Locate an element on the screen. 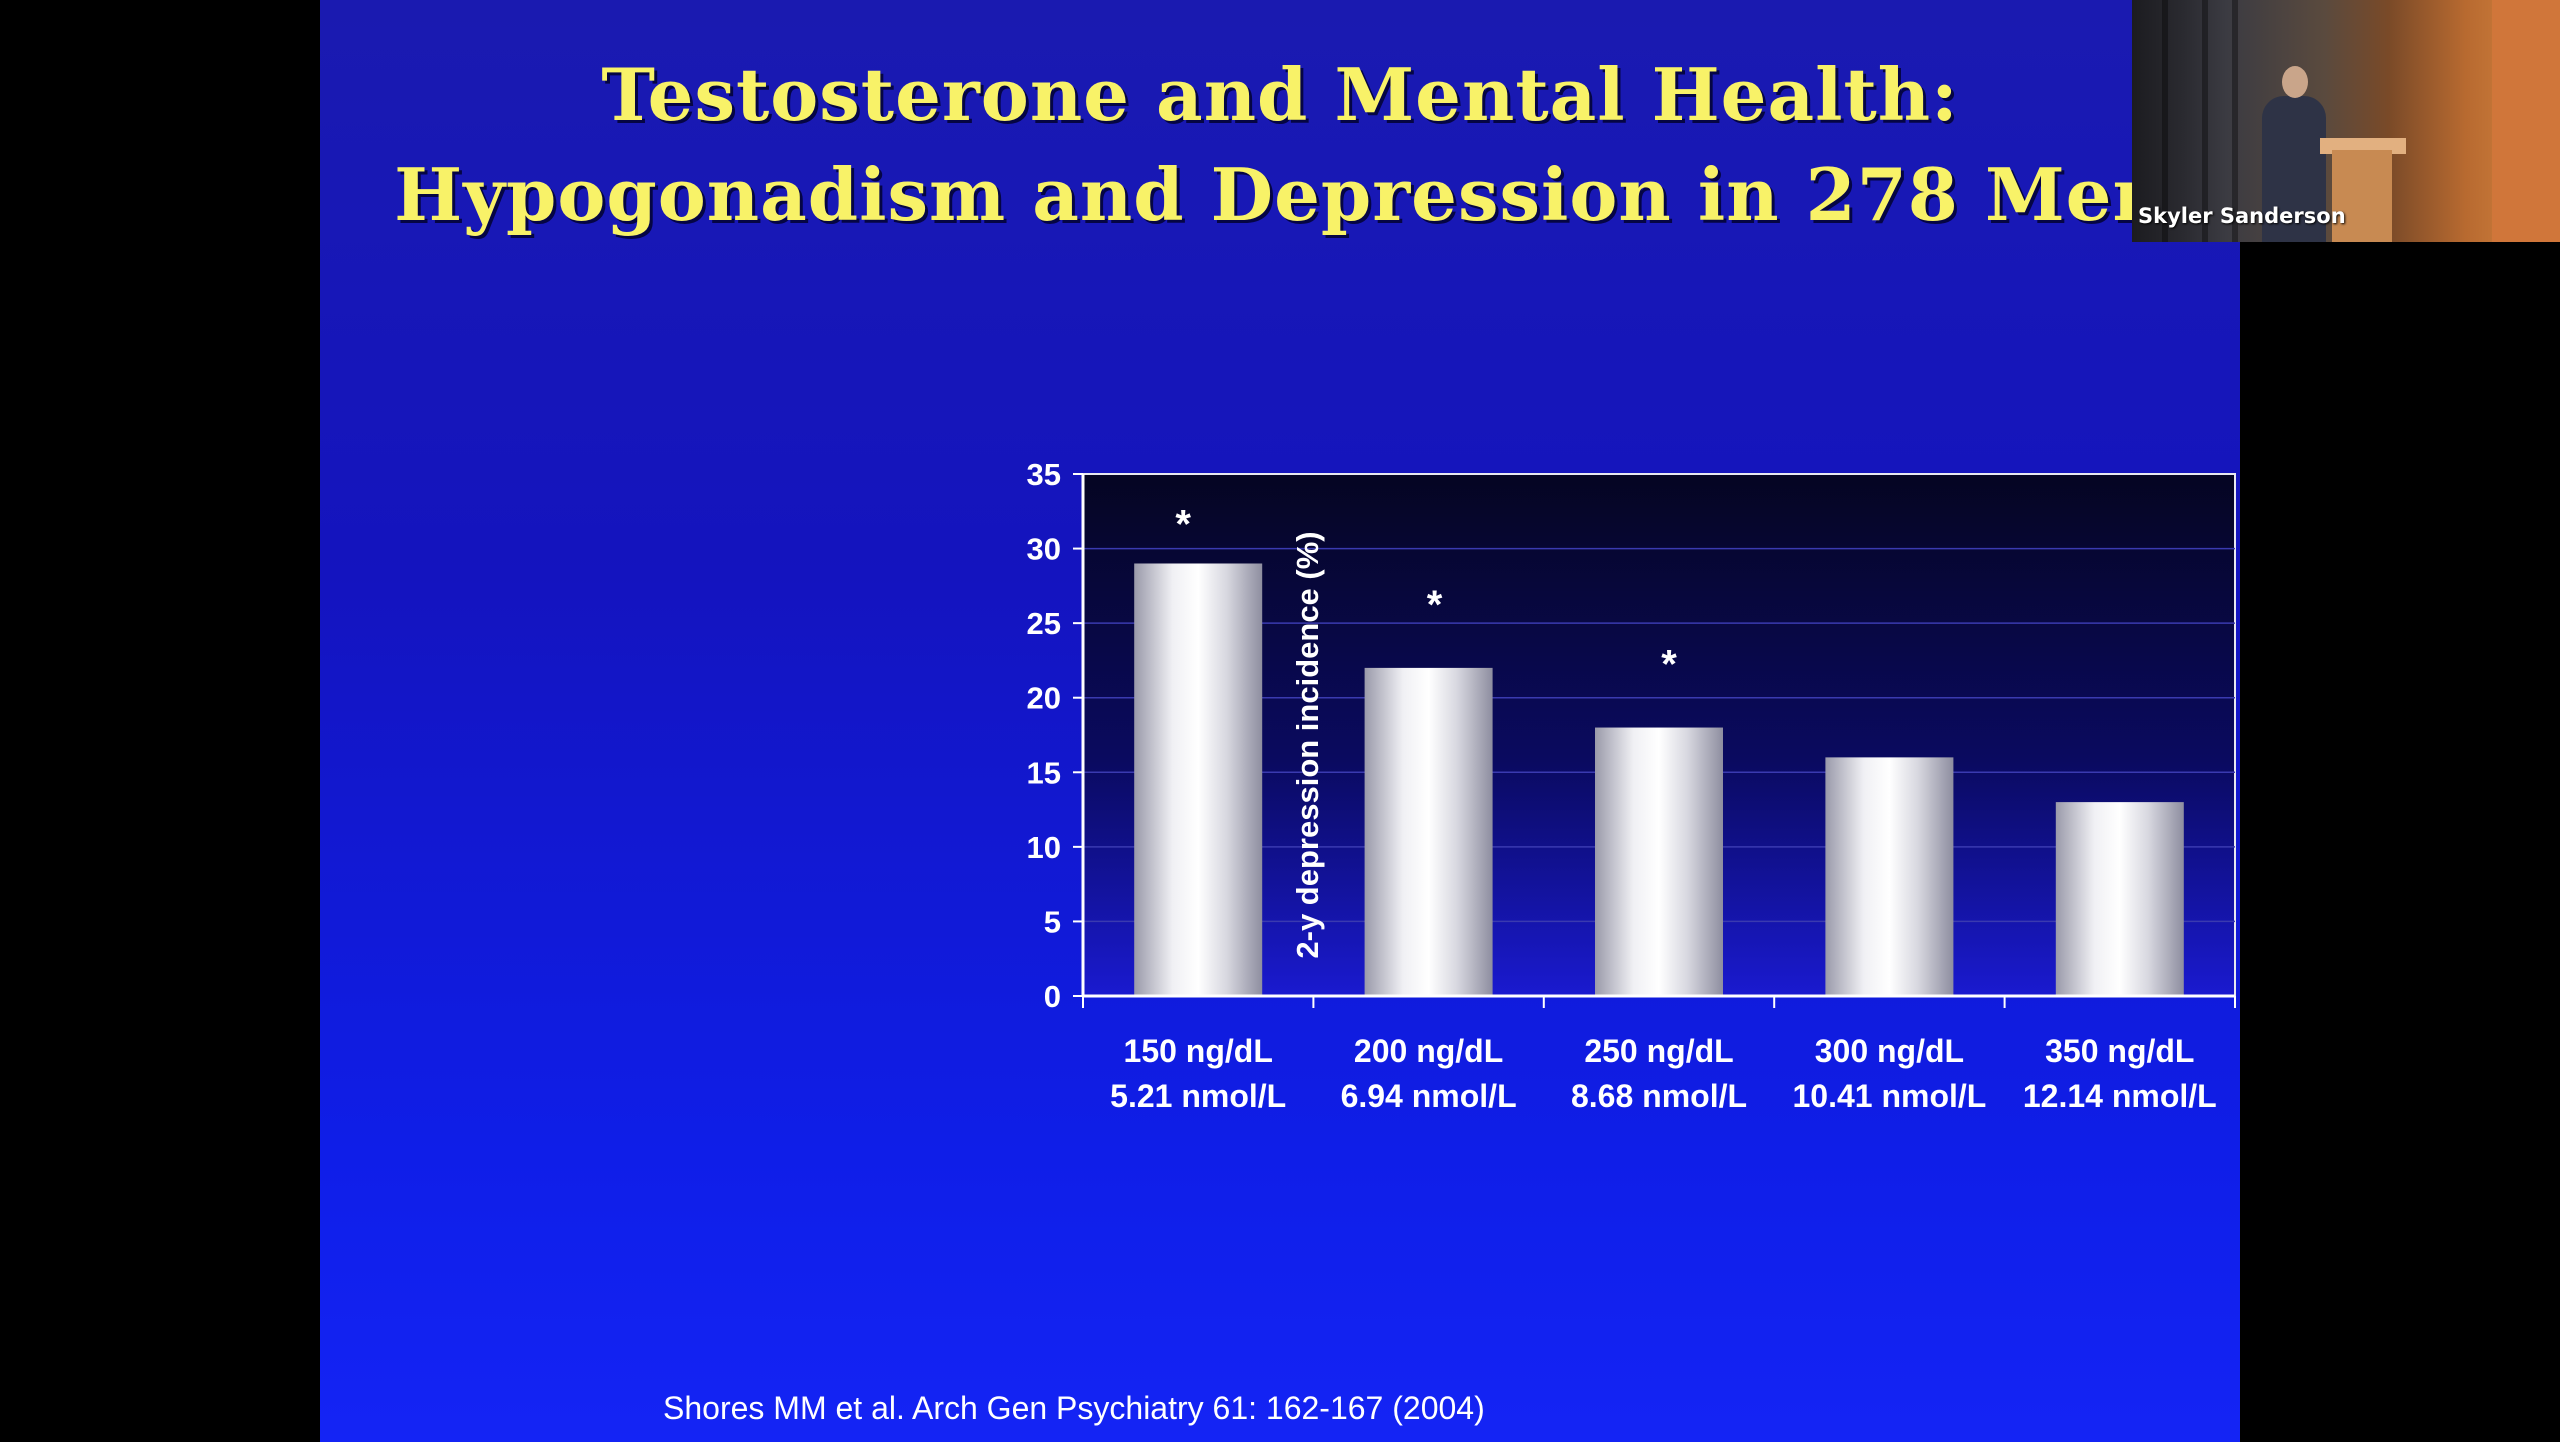 This screenshot has height=1442, width=2560. x-tick-label: 12.14 nmol/L is located at coordinates (2120, 1096).